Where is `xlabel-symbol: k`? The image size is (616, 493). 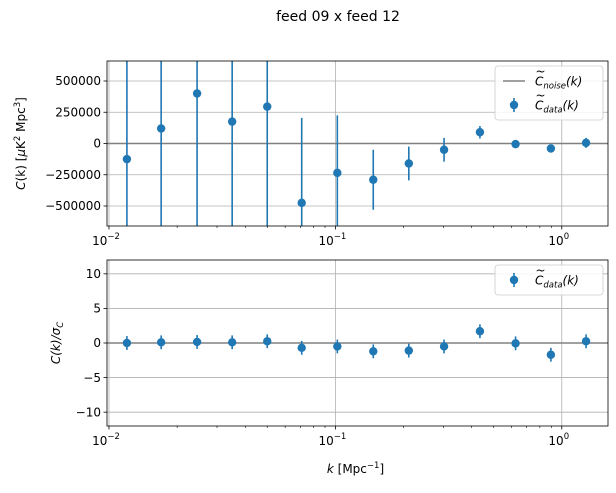
xlabel-symbol: k is located at coordinates (331, 469).